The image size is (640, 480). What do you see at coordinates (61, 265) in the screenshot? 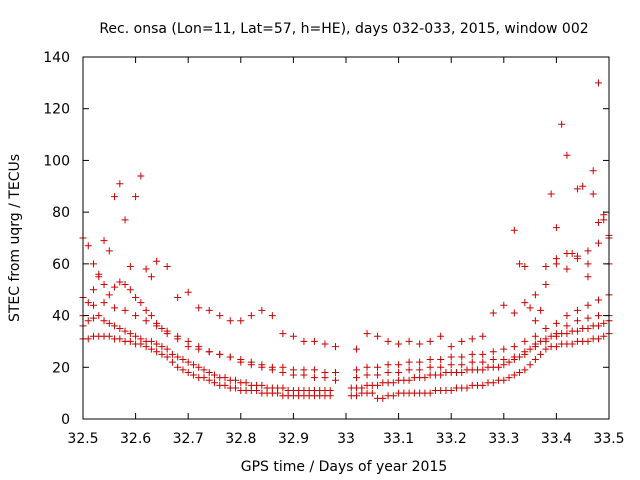
I see `y-tick-label: 60` at bounding box center [61, 265].